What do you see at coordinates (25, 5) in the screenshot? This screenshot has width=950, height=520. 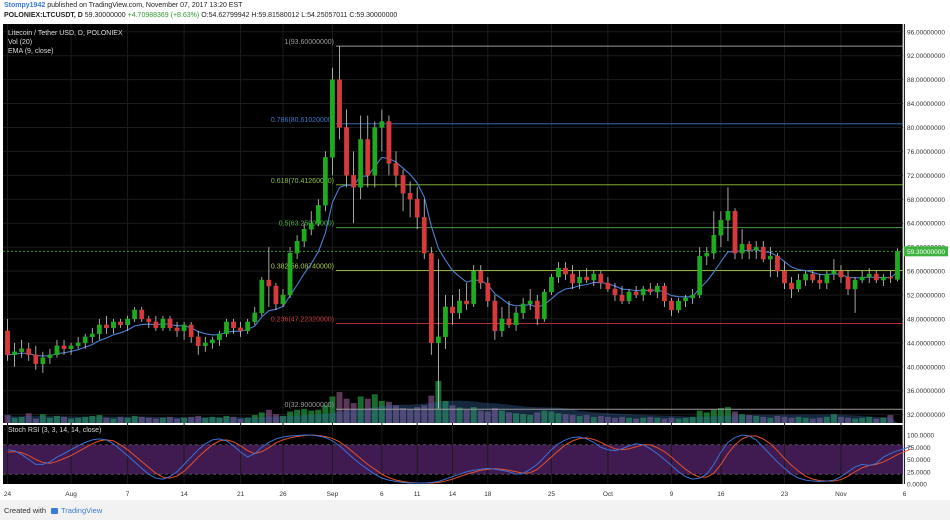 I see `author-link: Stompy1942` at bounding box center [25, 5].